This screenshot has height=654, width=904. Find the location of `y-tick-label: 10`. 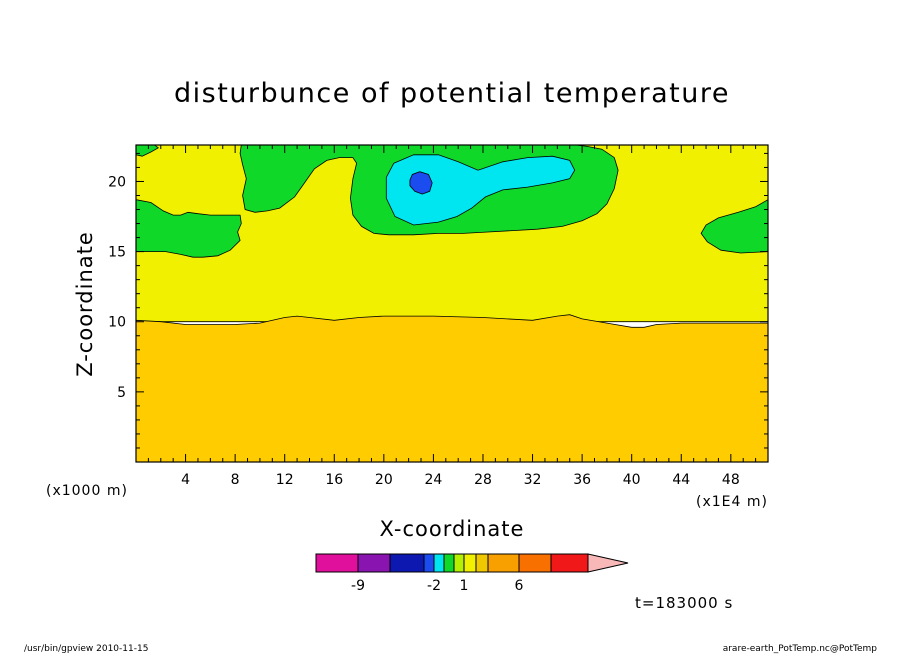

y-tick-label: 10 is located at coordinates (117, 323).